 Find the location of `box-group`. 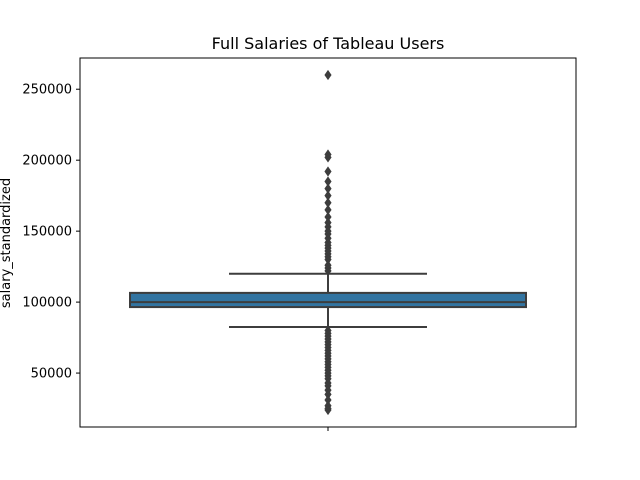

box-group is located at coordinates (328, 300).